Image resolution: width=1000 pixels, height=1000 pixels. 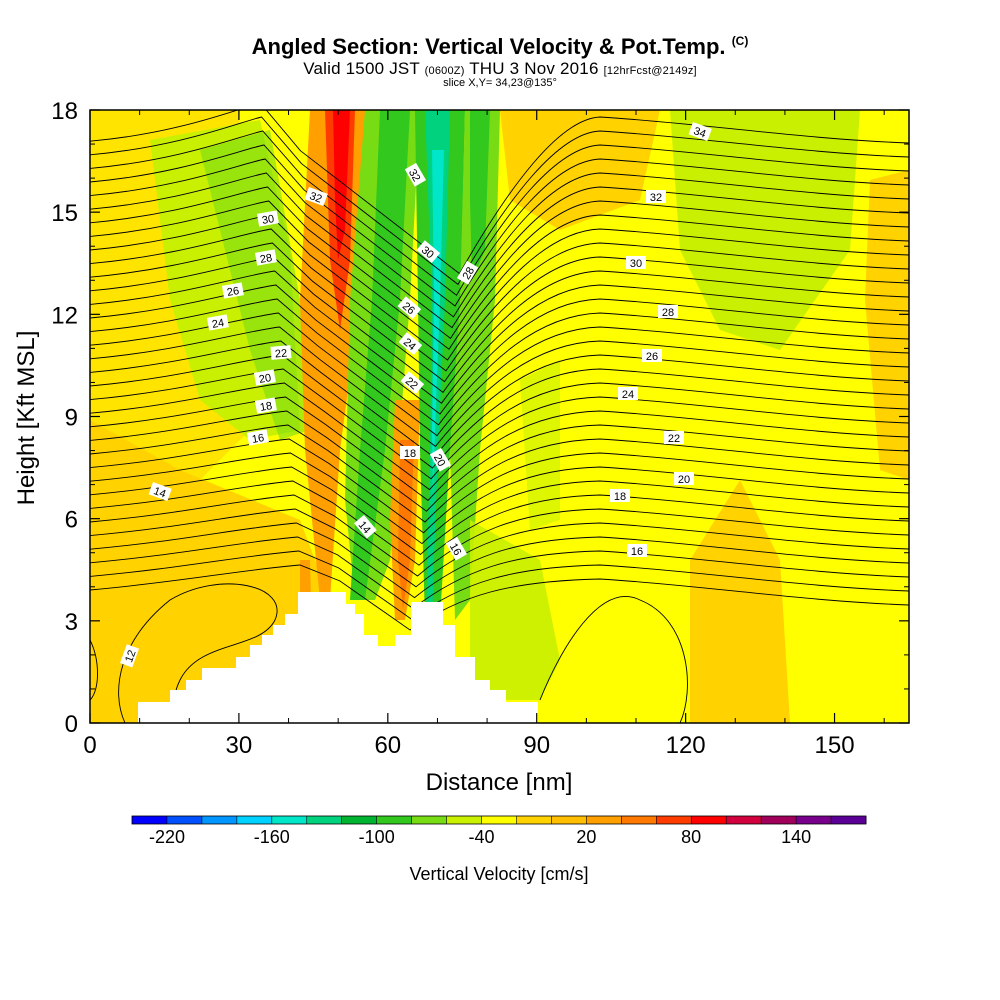 What do you see at coordinates (239, 745) in the screenshot?
I see `x-tick-label: 30` at bounding box center [239, 745].